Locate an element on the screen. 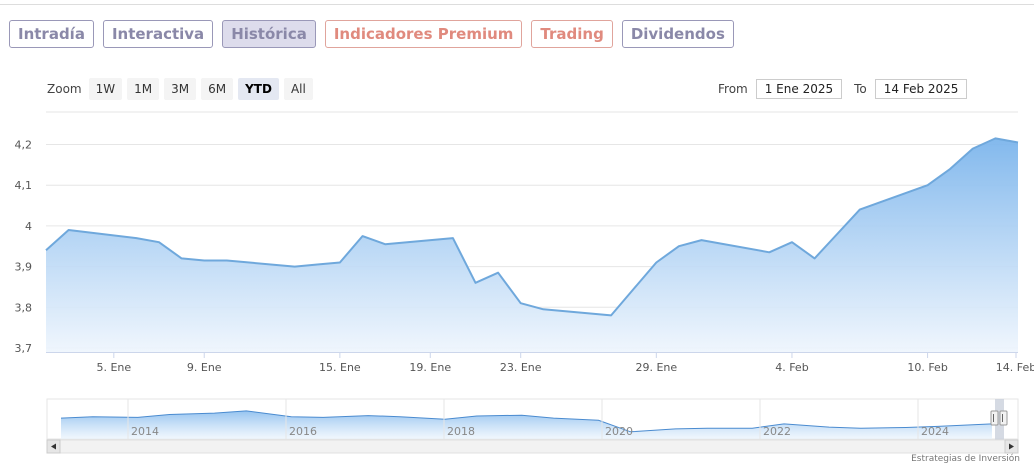  y-tick-label: 3,8 is located at coordinates (24, 307).